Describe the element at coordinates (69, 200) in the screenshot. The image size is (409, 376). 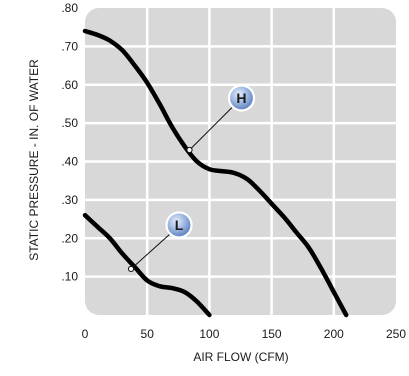
I see `y-tick-label: .30` at that location.